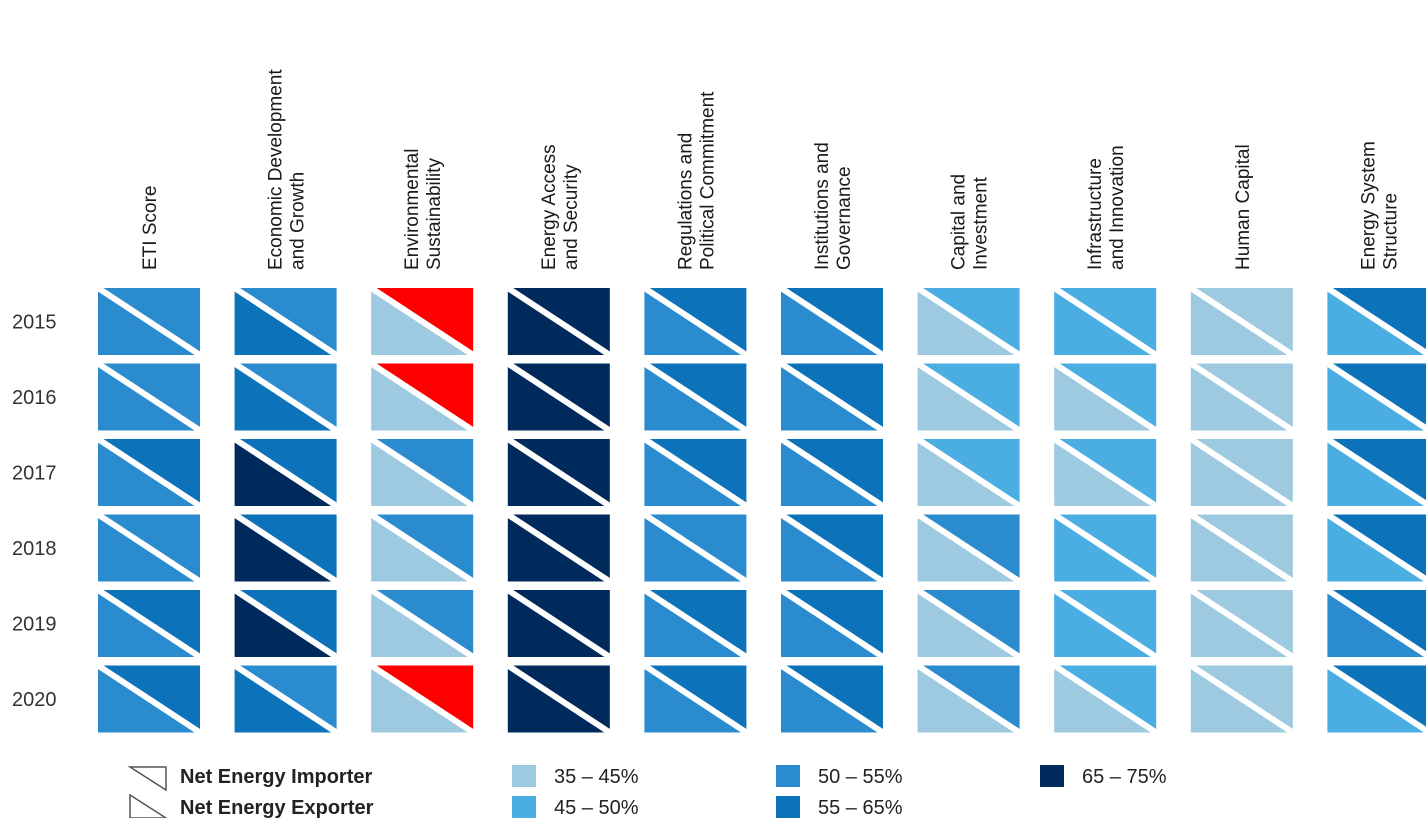 Image resolution: width=1426 pixels, height=818 pixels. I want to click on row-label-year: 2018, so click(34, 549).